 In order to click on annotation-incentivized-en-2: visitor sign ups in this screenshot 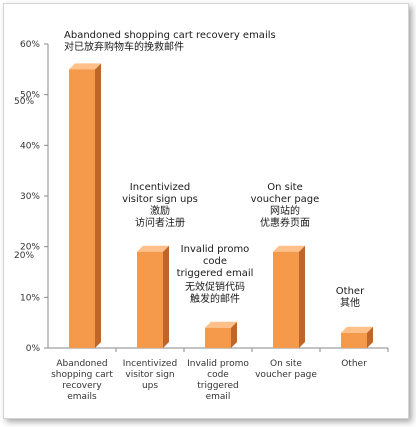, I will do `click(160, 199)`.